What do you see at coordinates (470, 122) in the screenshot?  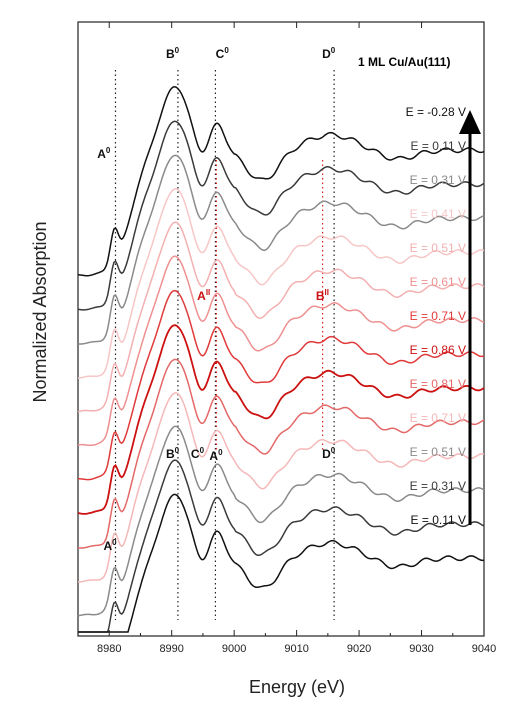 I see `arrow-head` at bounding box center [470, 122].